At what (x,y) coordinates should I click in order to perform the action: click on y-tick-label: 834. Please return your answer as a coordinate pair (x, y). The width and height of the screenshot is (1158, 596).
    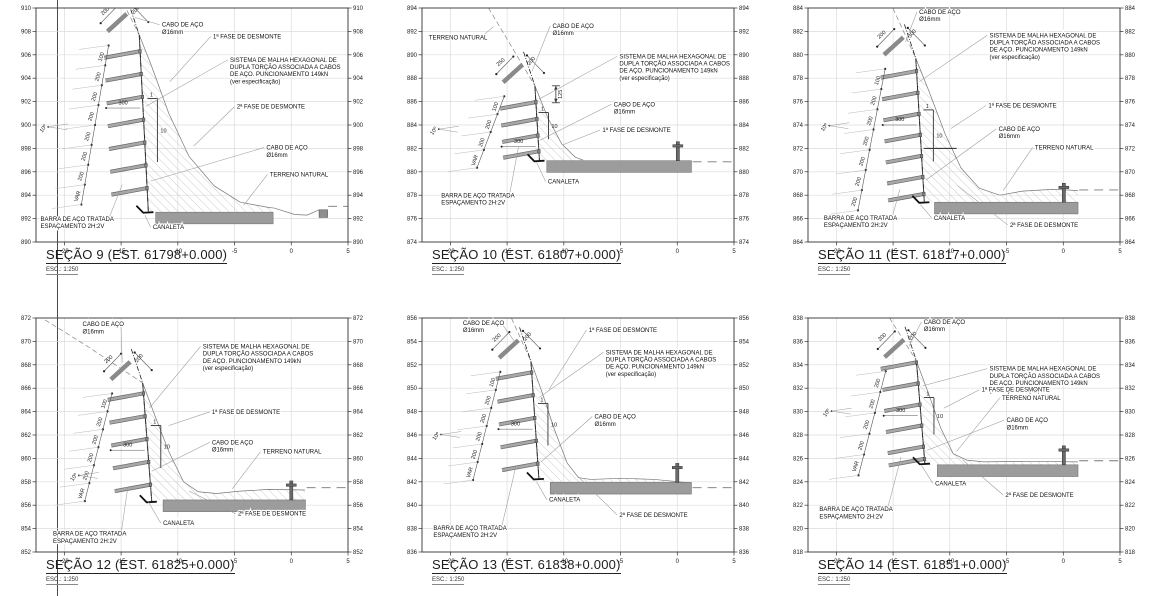
    Looking at the image, I should click on (798, 366).